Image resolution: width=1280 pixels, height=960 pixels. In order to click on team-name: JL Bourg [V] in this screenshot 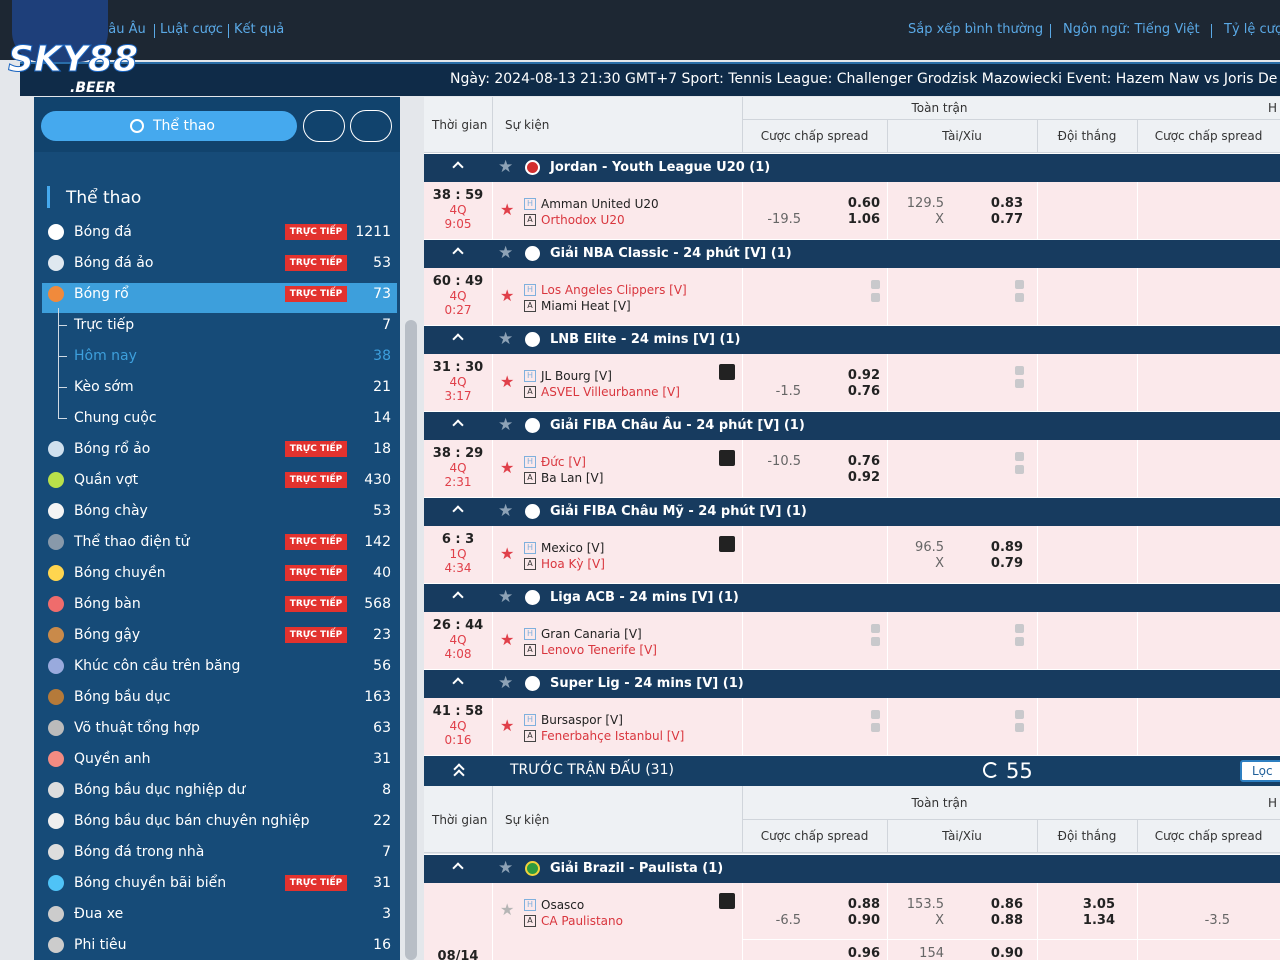, I will do `click(576, 376)`.